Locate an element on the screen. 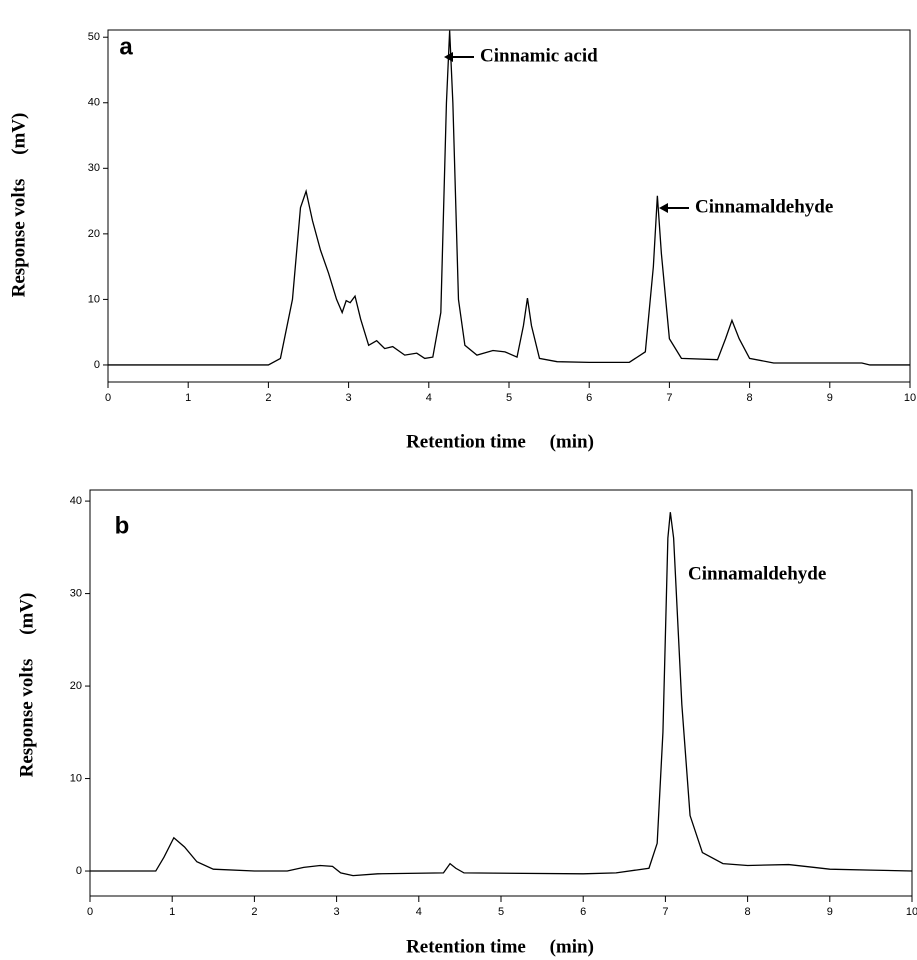 This screenshot has height=960, width=917. panel-label: b is located at coordinates (122, 525).